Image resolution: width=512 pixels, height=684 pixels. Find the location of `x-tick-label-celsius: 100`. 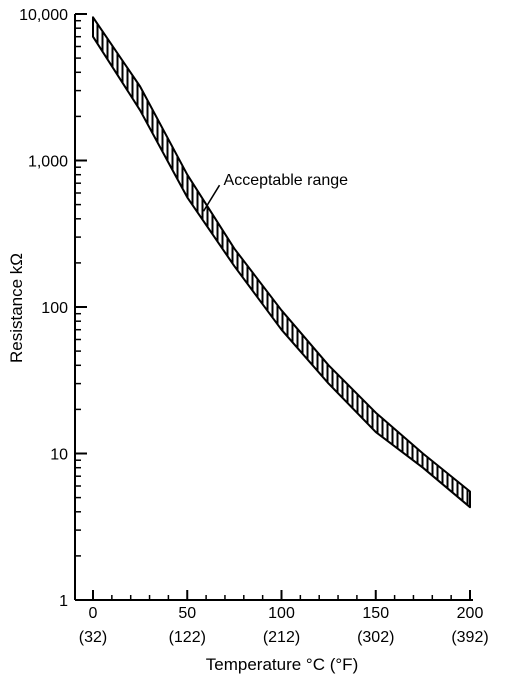

x-tick-label-celsius: 100 is located at coordinates (281, 613).